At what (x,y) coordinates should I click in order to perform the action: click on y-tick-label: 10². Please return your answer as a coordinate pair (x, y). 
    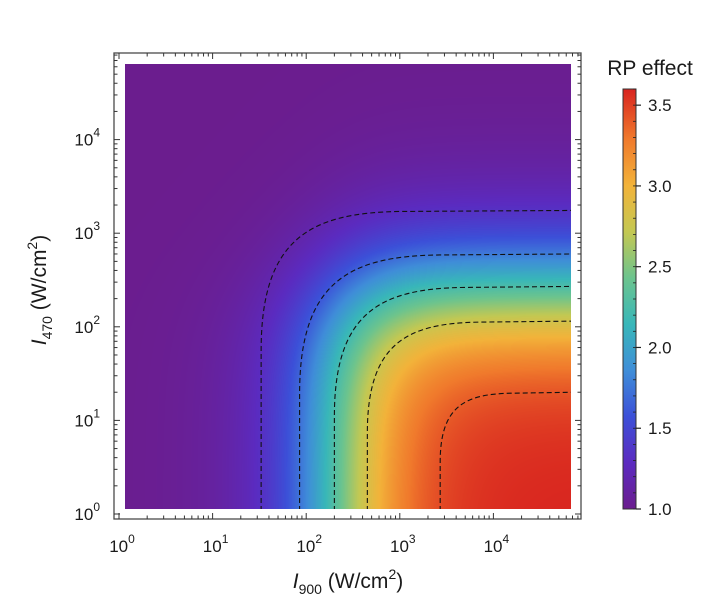
    Looking at the image, I should click on (87, 325).